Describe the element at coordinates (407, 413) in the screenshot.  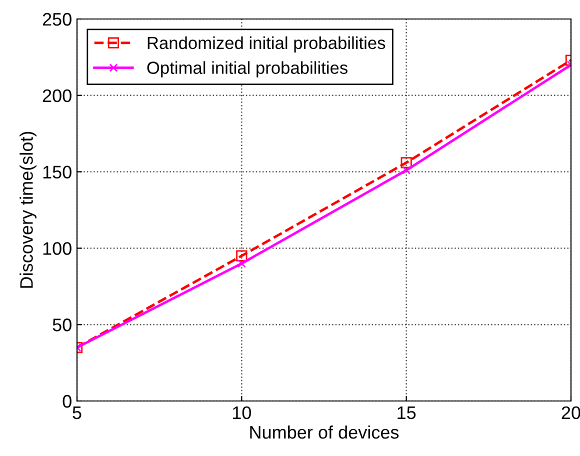
I see `x-tick-label: 15` at that location.